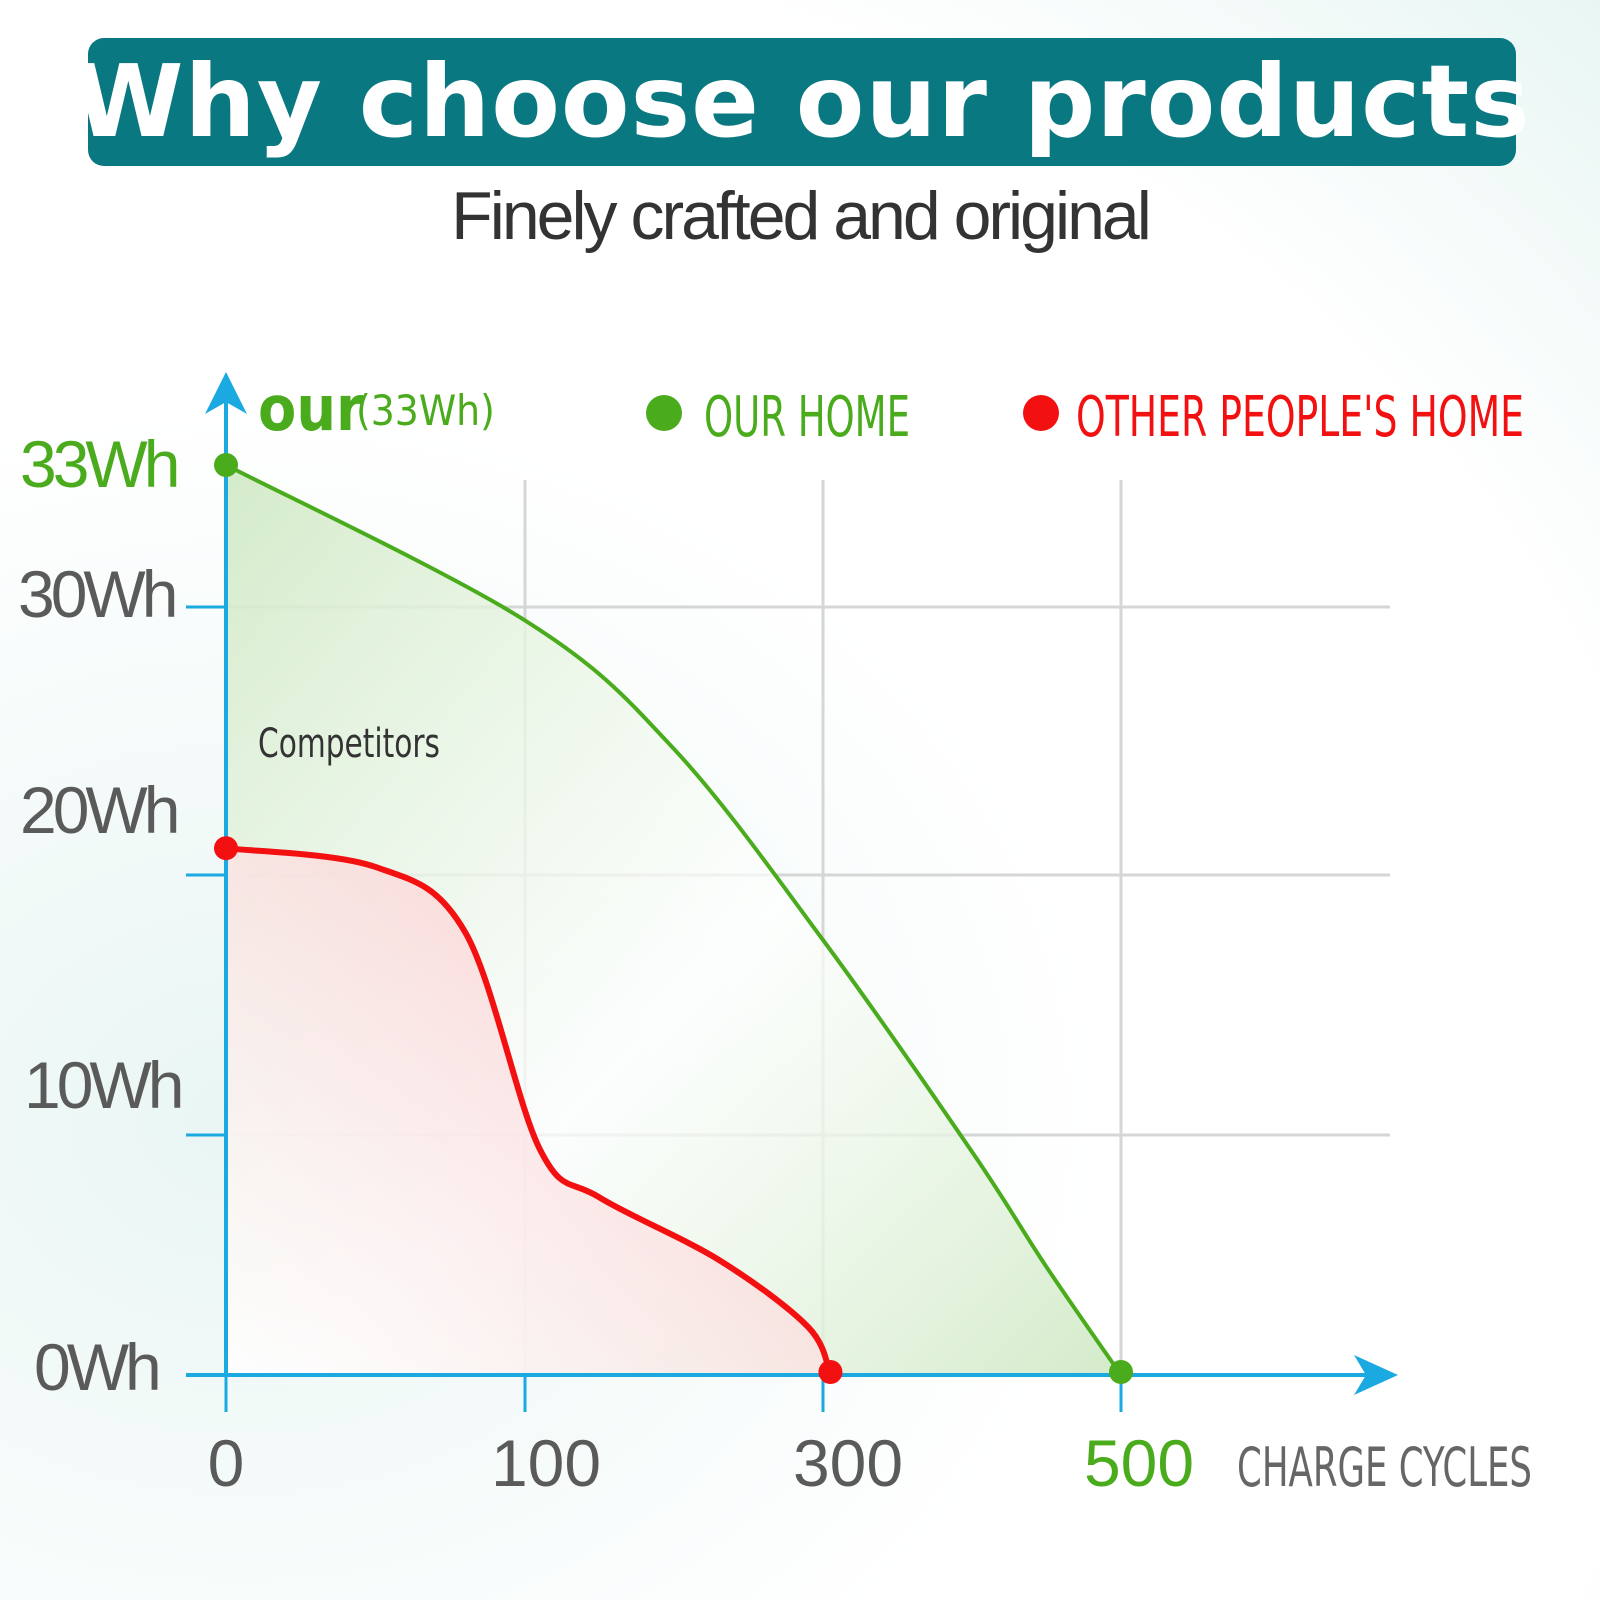 The height and width of the screenshot is (1600, 1600). Describe the element at coordinates (226, 848) in the screenshot. I see `point-other-home-start` at that location.